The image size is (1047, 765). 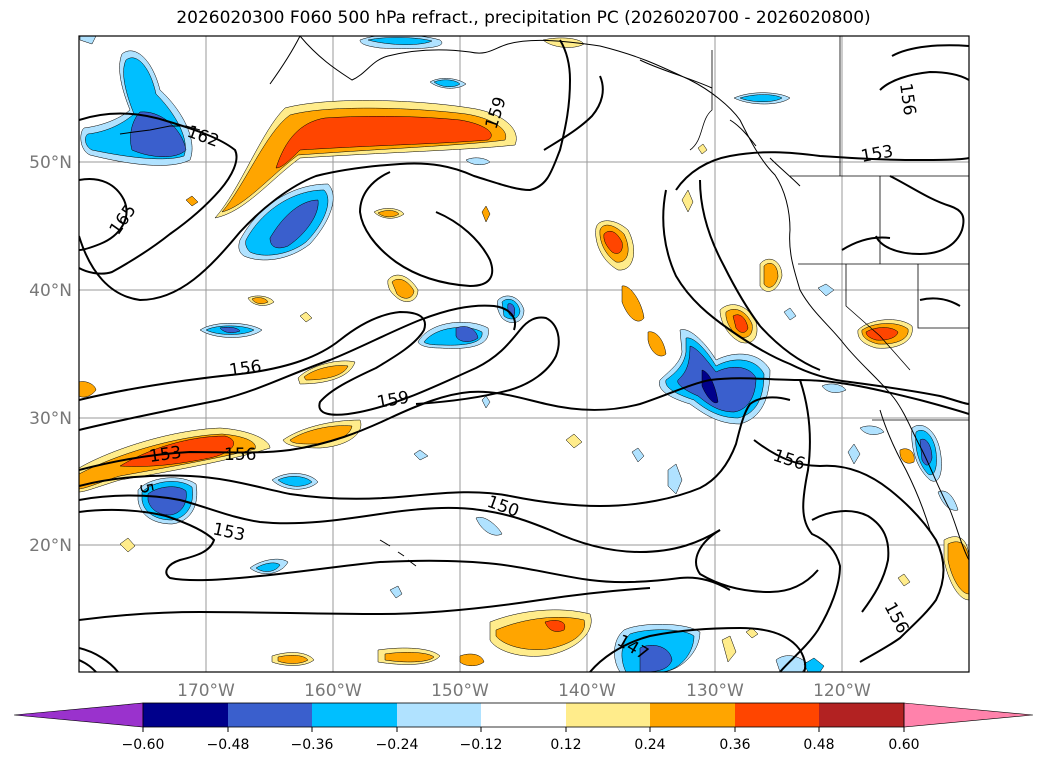 I want to click on colorbar-tick-label: 0.36, so click(x=734, y=745).